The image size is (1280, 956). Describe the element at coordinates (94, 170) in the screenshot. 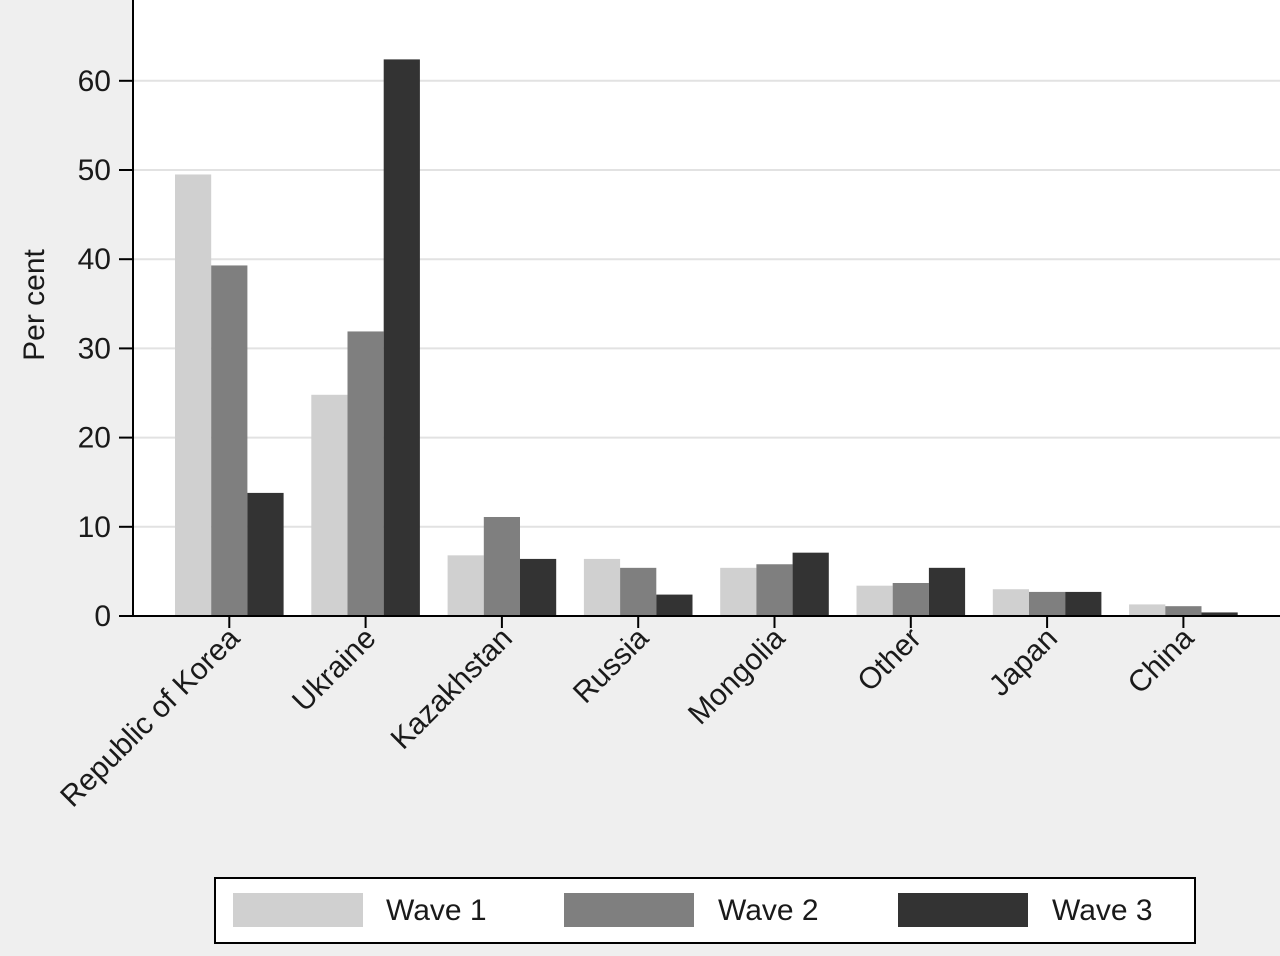

I see `y-tick-label: 50` at that location.